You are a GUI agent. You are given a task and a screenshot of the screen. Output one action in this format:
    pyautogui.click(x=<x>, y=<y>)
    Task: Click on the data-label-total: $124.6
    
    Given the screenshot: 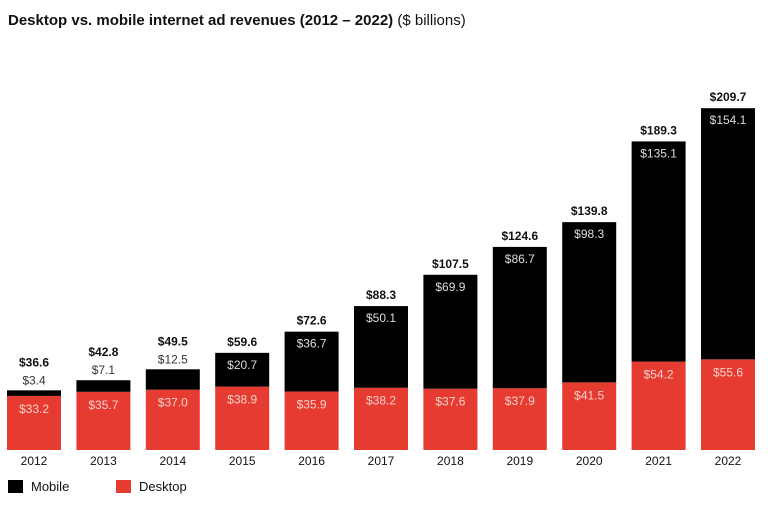 What is the action you would take?
    pyautogui.click(x=519, y=236)
    